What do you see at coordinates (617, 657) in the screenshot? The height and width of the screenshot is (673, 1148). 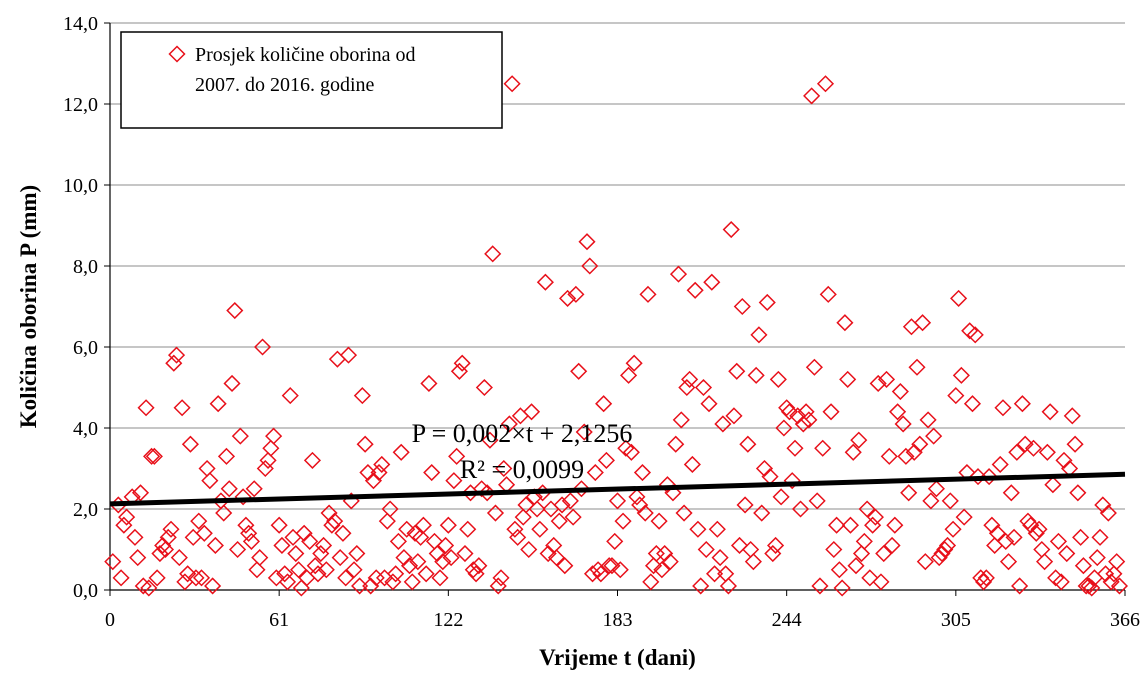 I see `x-axis-title: Vrijeme t (dani)` at bounding box center [617, 657].